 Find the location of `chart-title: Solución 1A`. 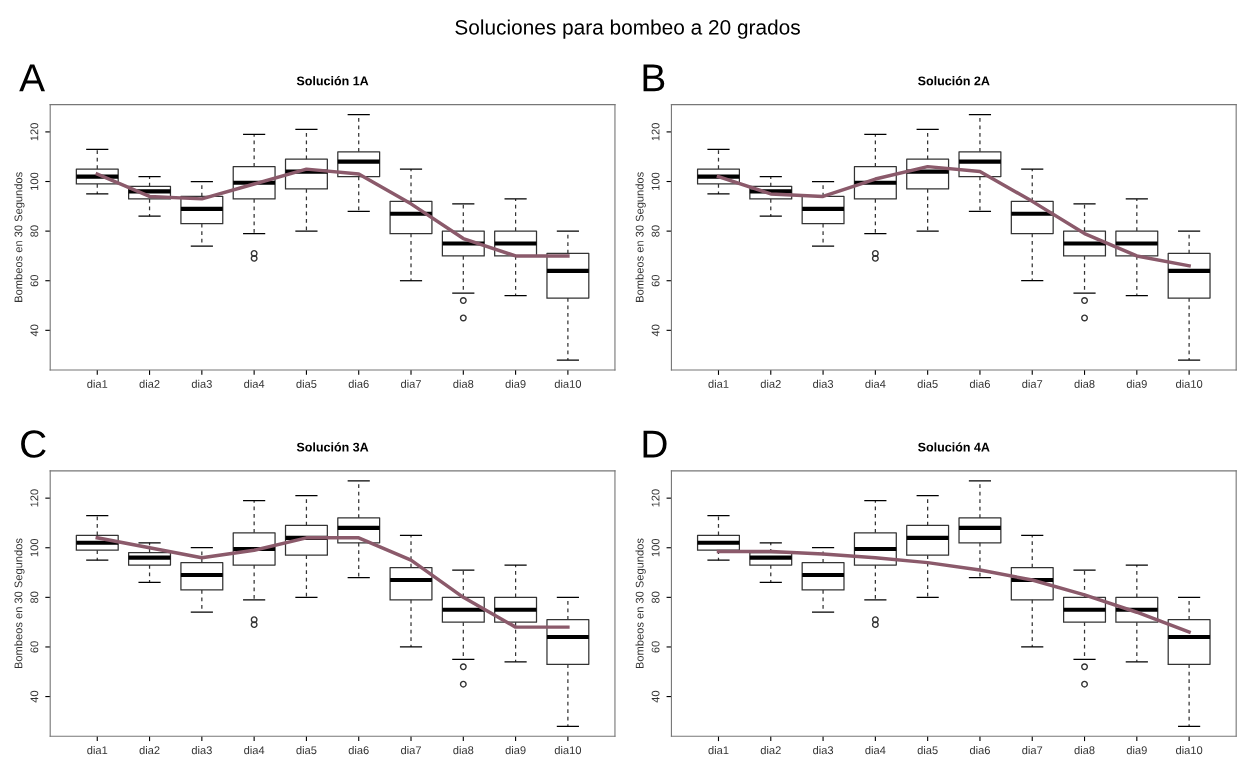

chart-title: Solución 1A is located at coordinates (332, 81).